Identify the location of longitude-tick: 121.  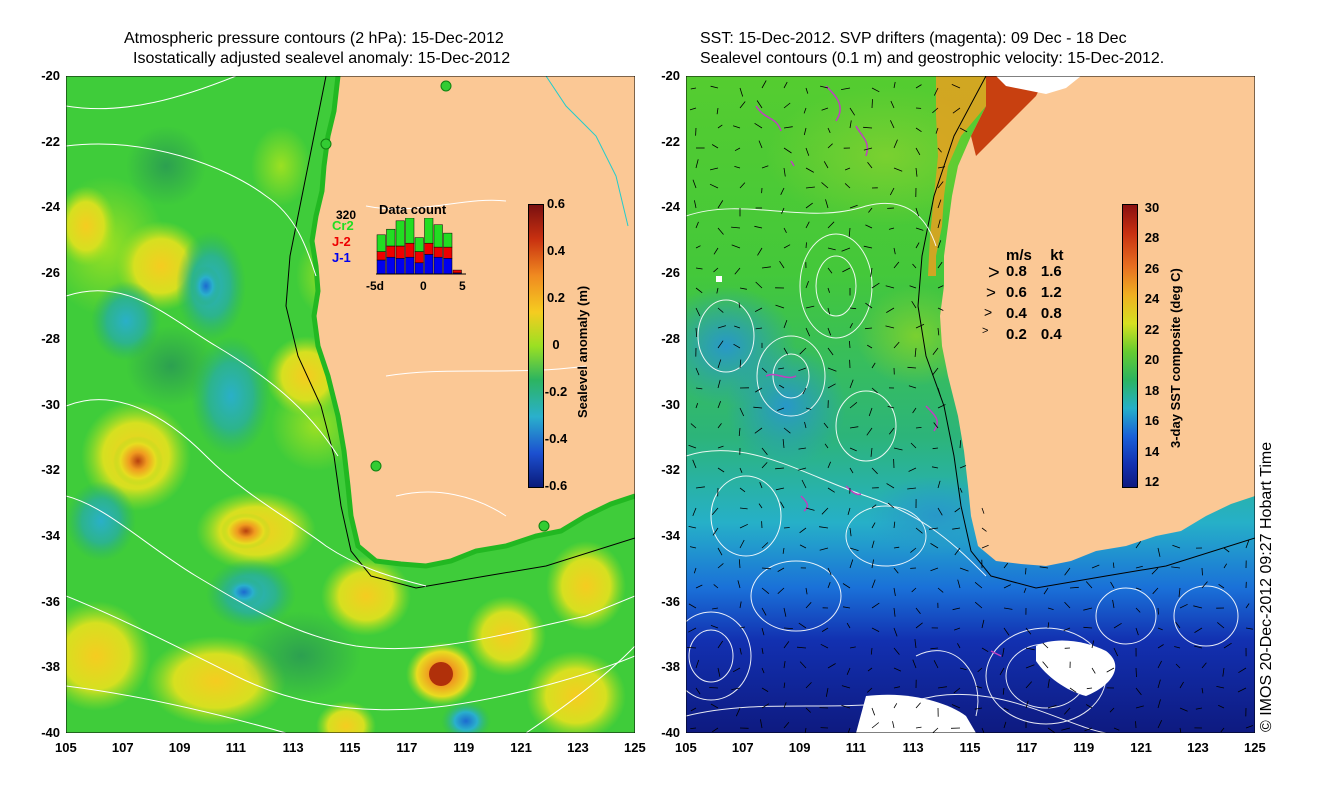
(1141, 747).